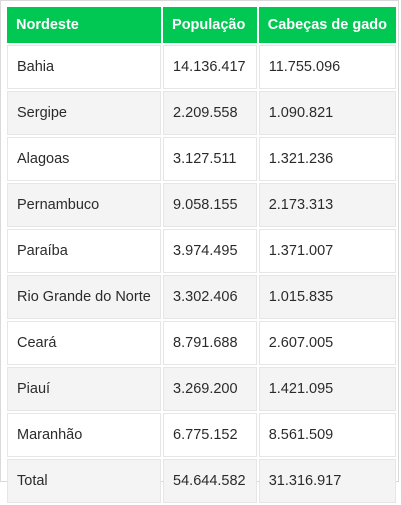 The width and height of the screenshot is (401, 505). What do you see at coordinates (327, 343) in the screenshot?
I see `cell-cattle: 2.607.005` at bounding box center [327, 343].